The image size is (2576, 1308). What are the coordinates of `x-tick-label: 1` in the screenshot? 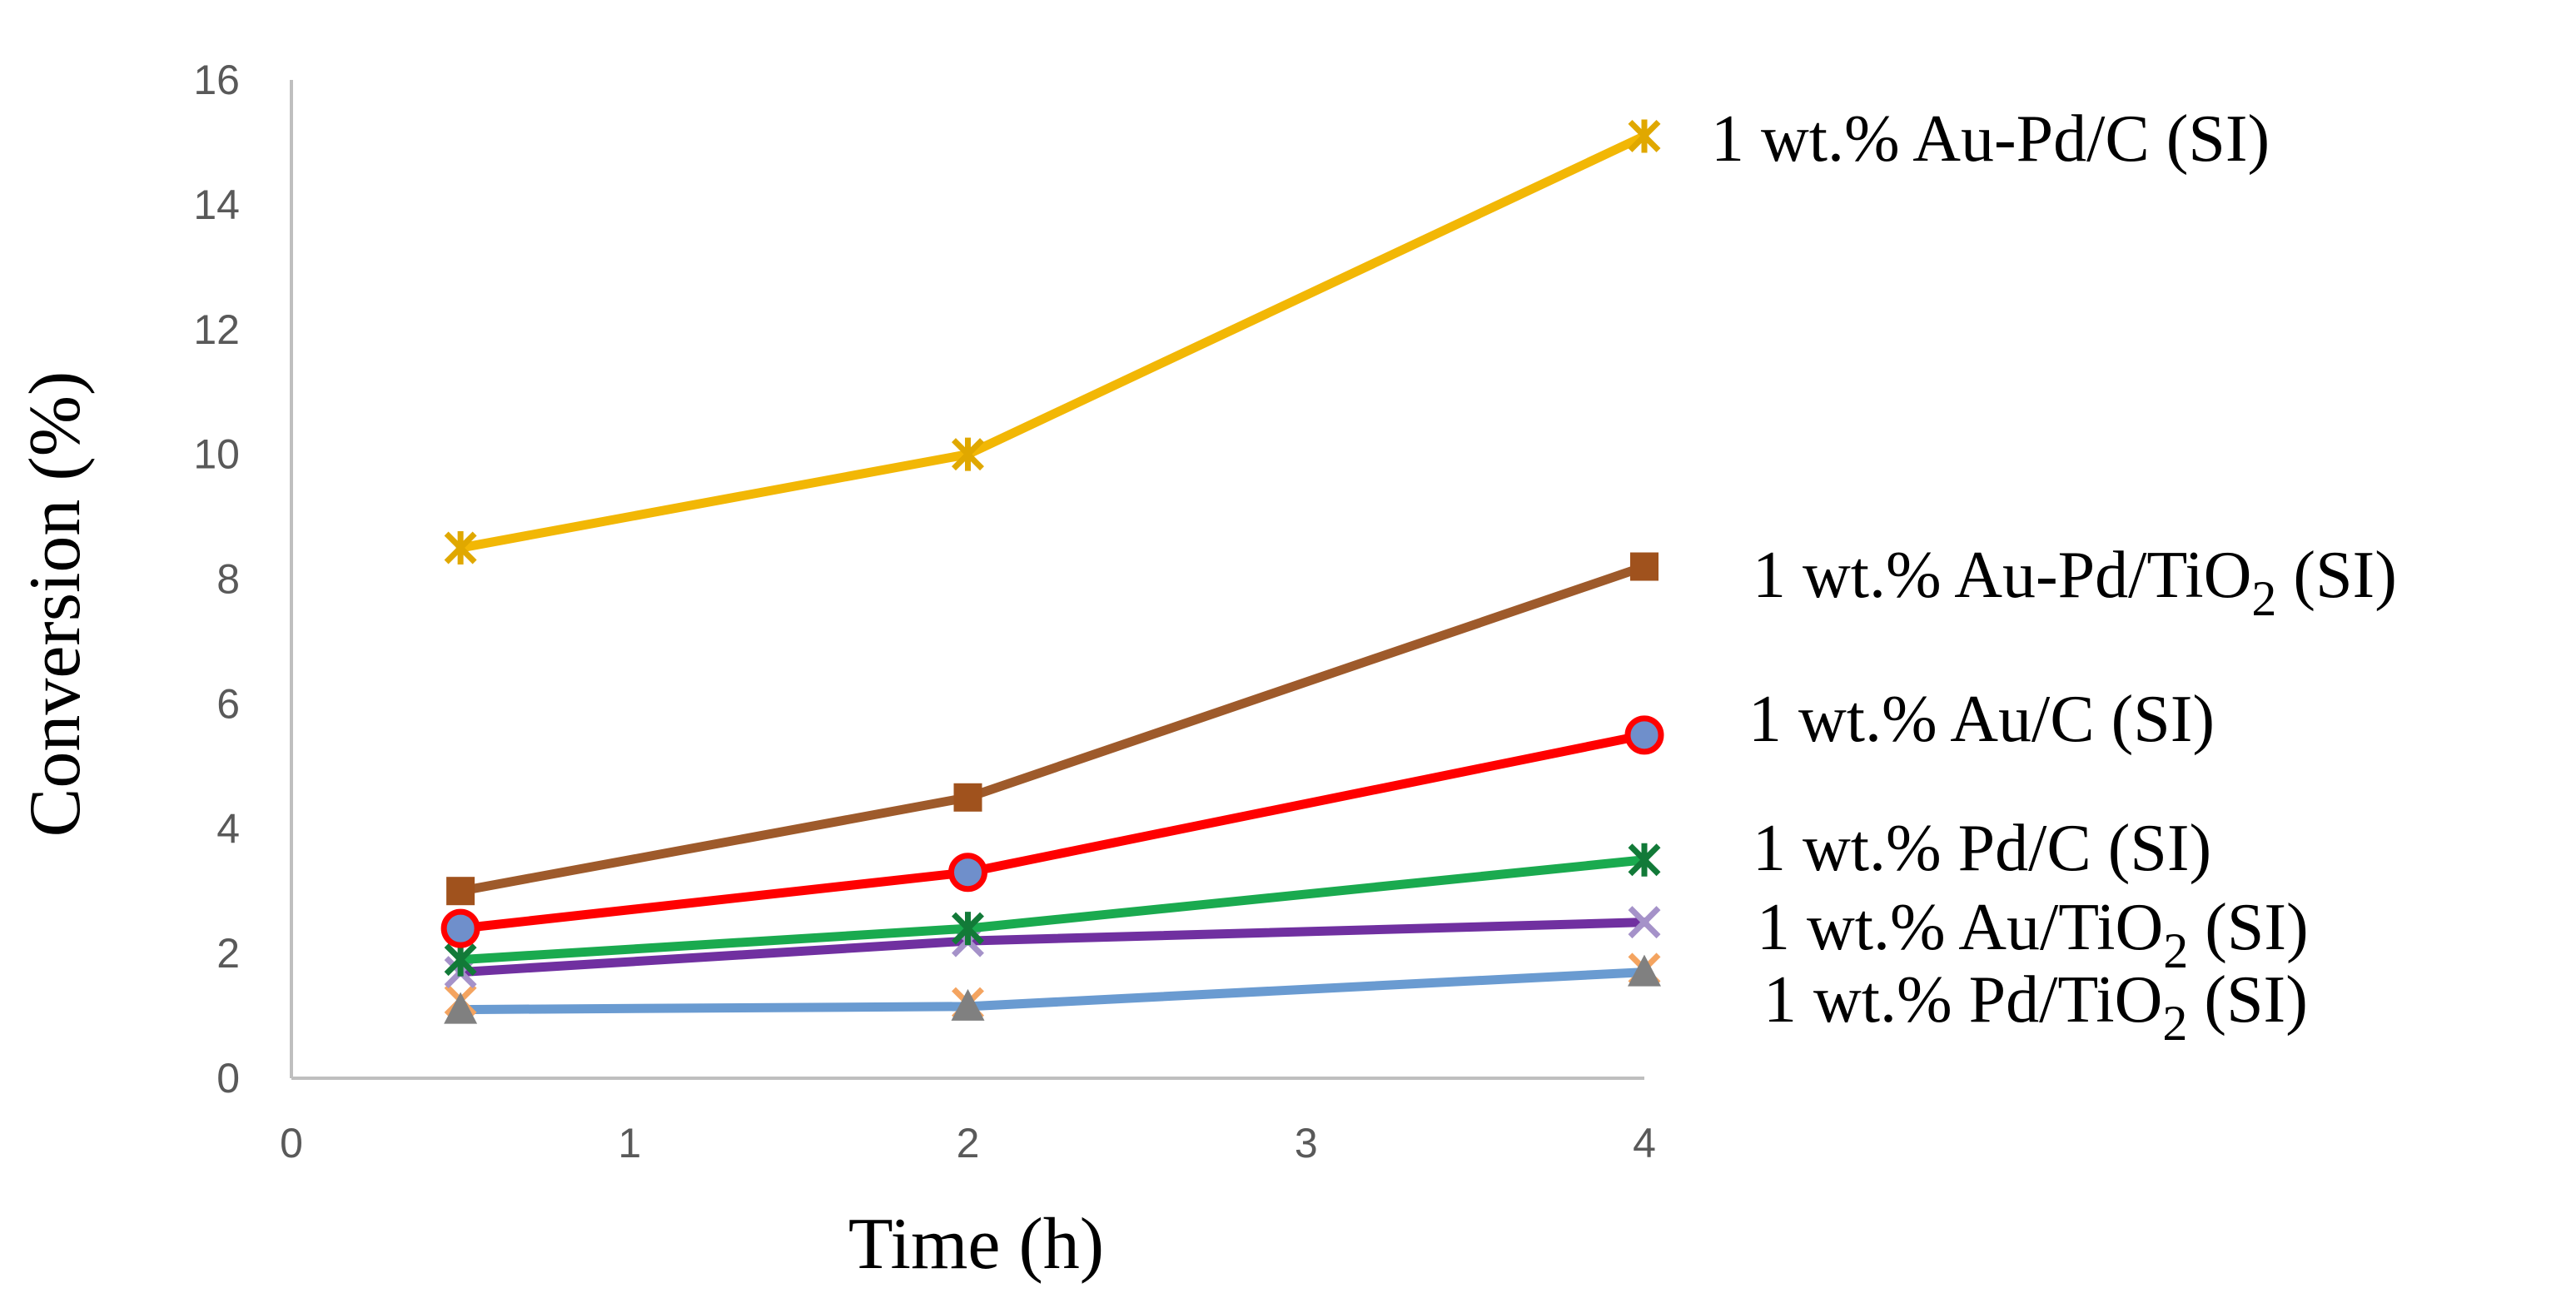 It's located at (629, 1143).